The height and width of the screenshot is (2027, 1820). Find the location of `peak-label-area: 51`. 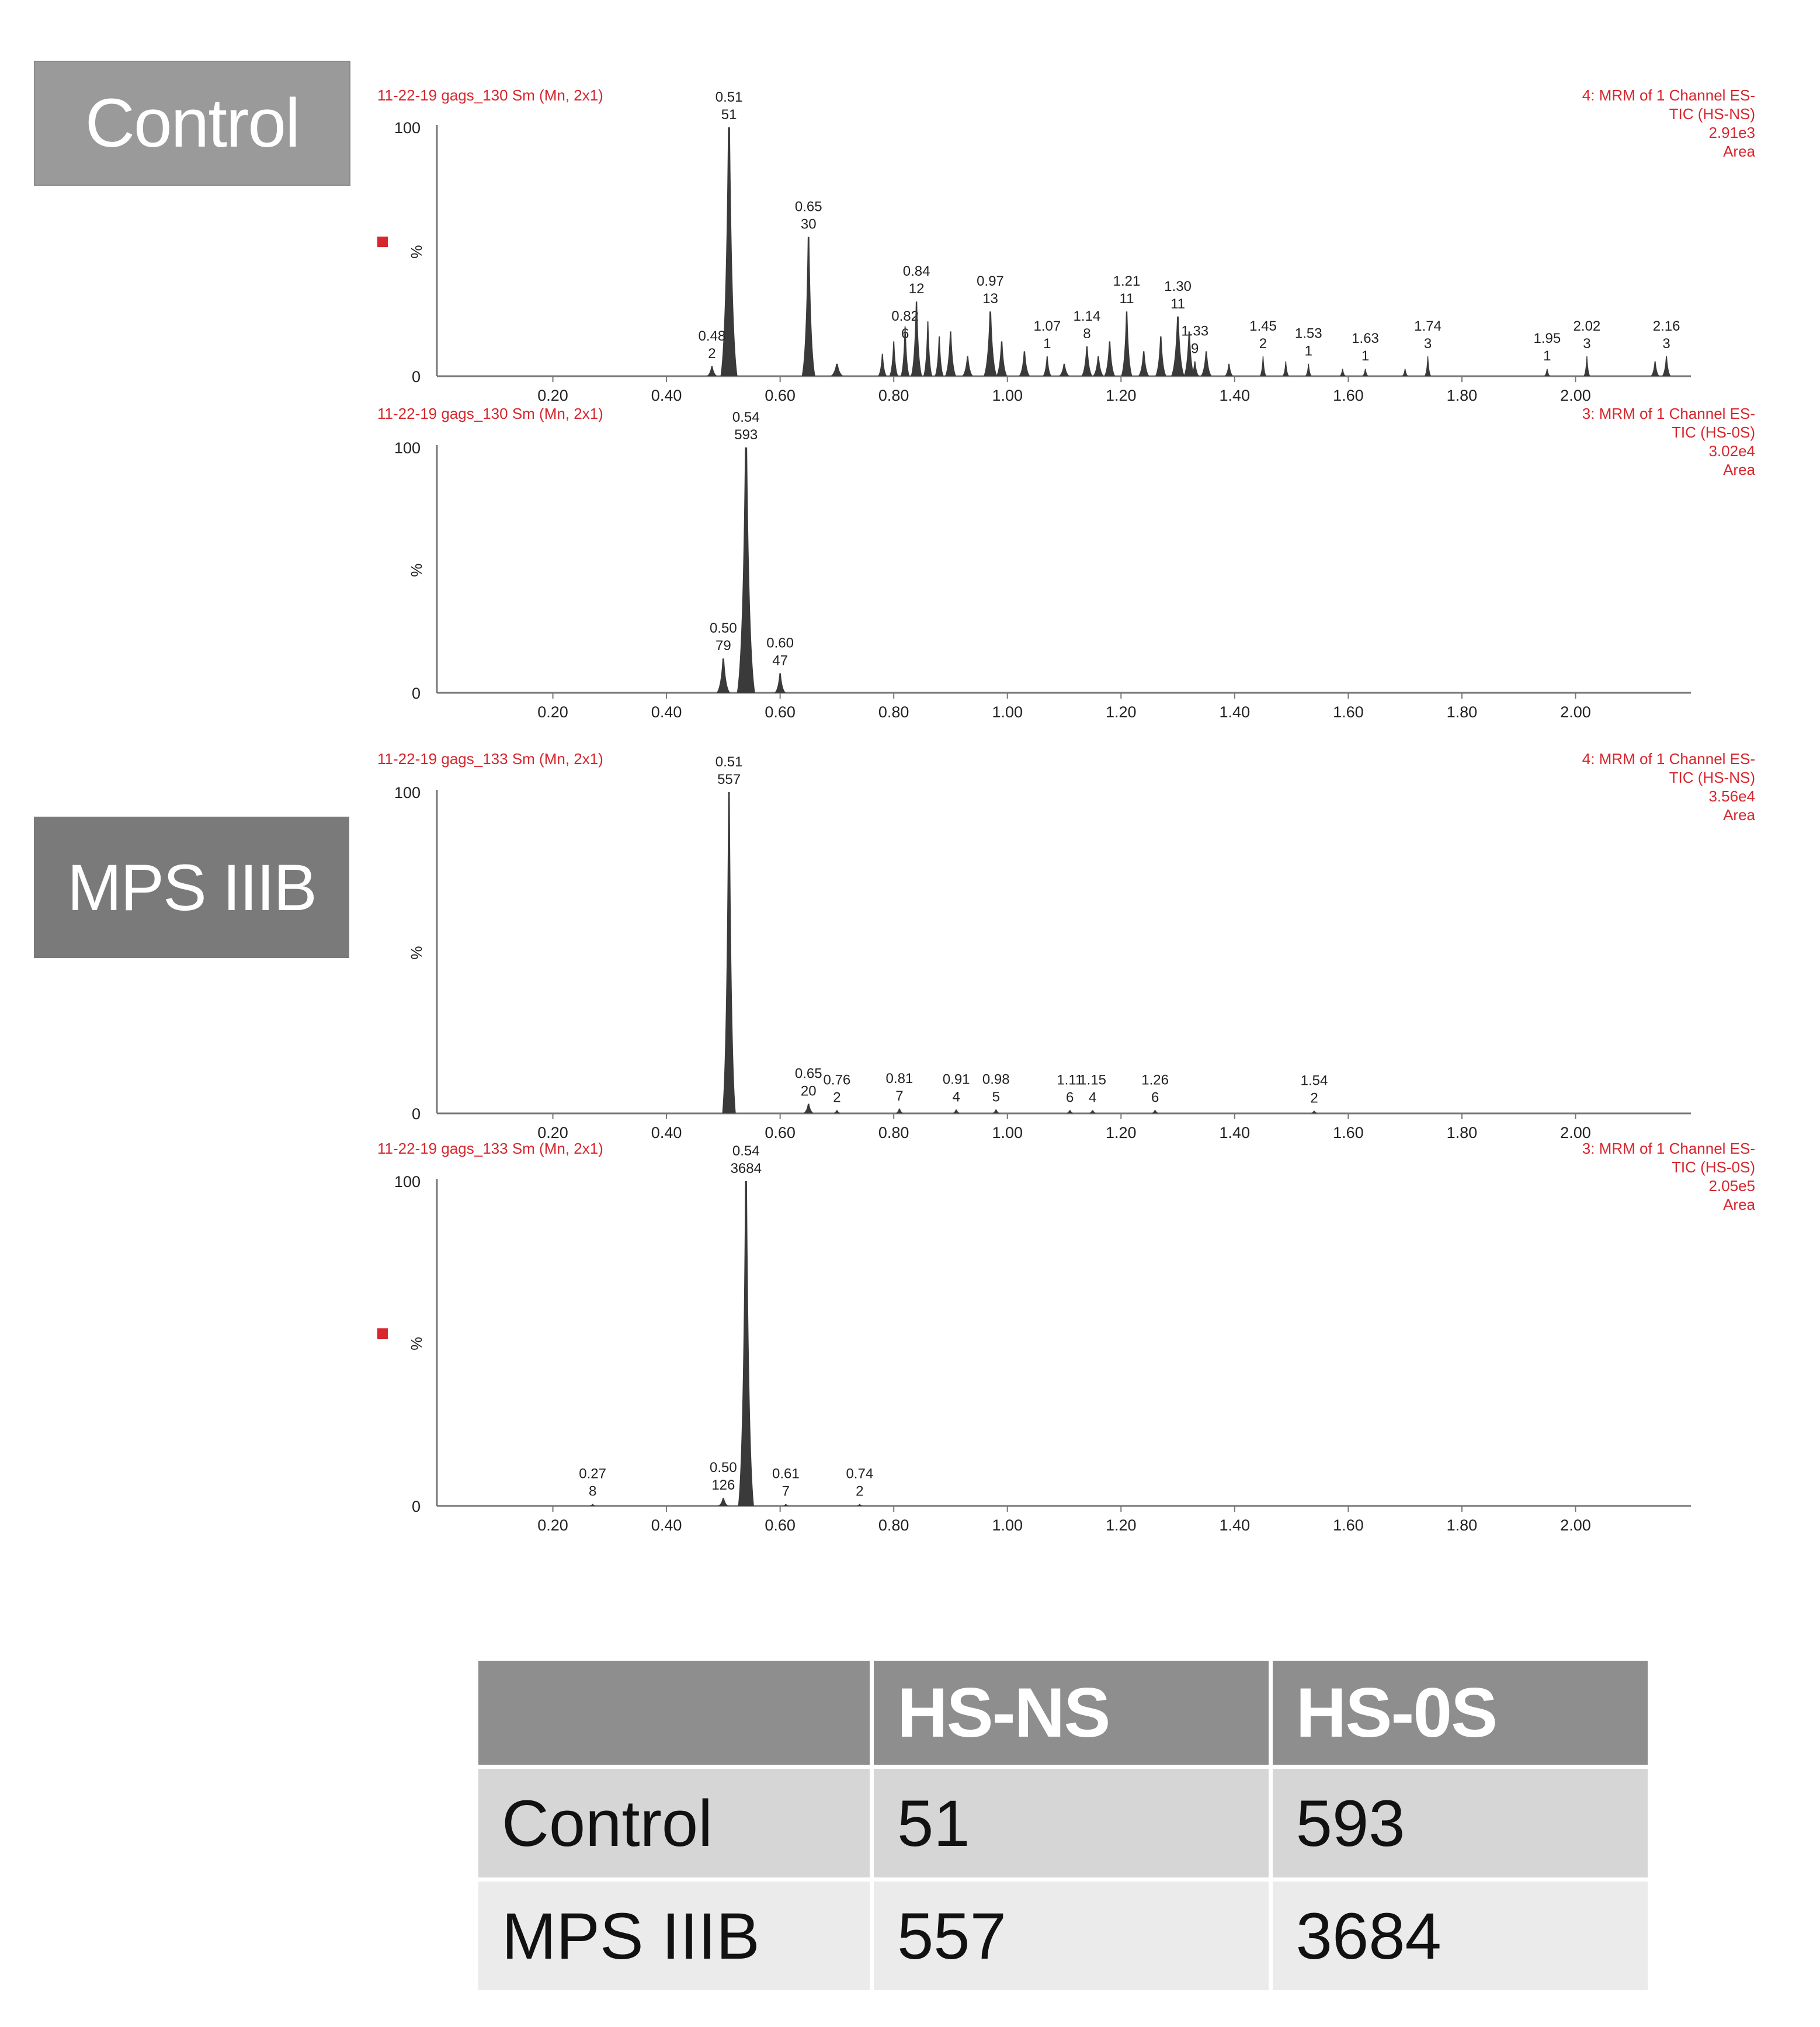

peak-label-area: 51 is located at coordinates (729, 115).